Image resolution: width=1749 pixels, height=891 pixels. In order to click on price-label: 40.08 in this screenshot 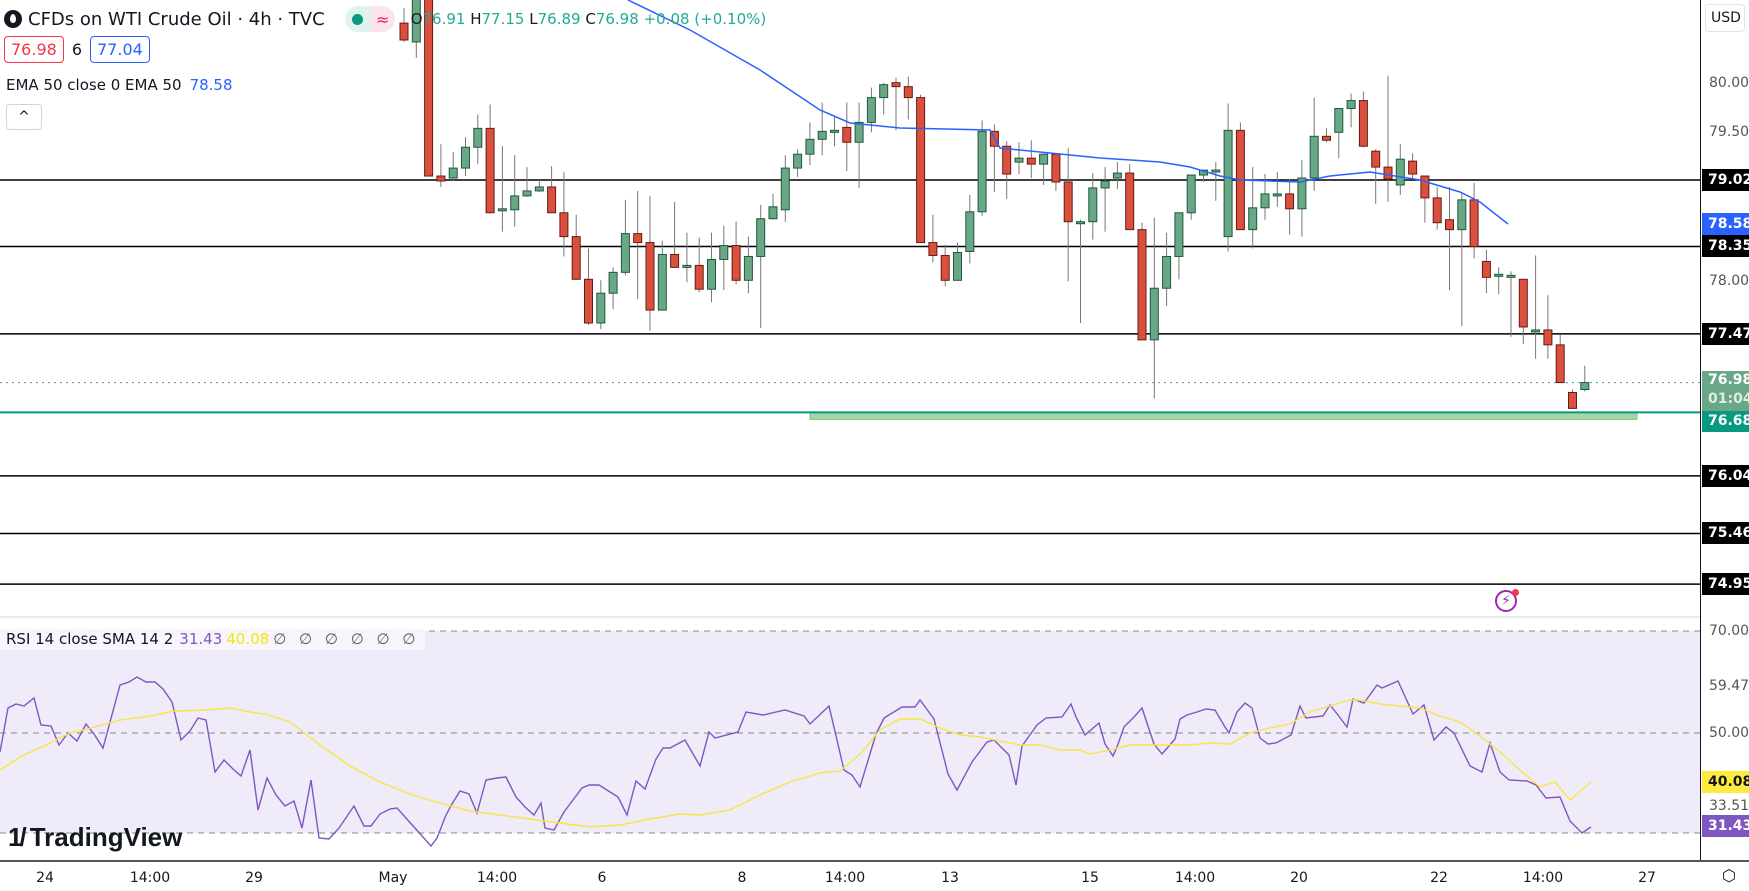, I will do `click(1725, 782)`.